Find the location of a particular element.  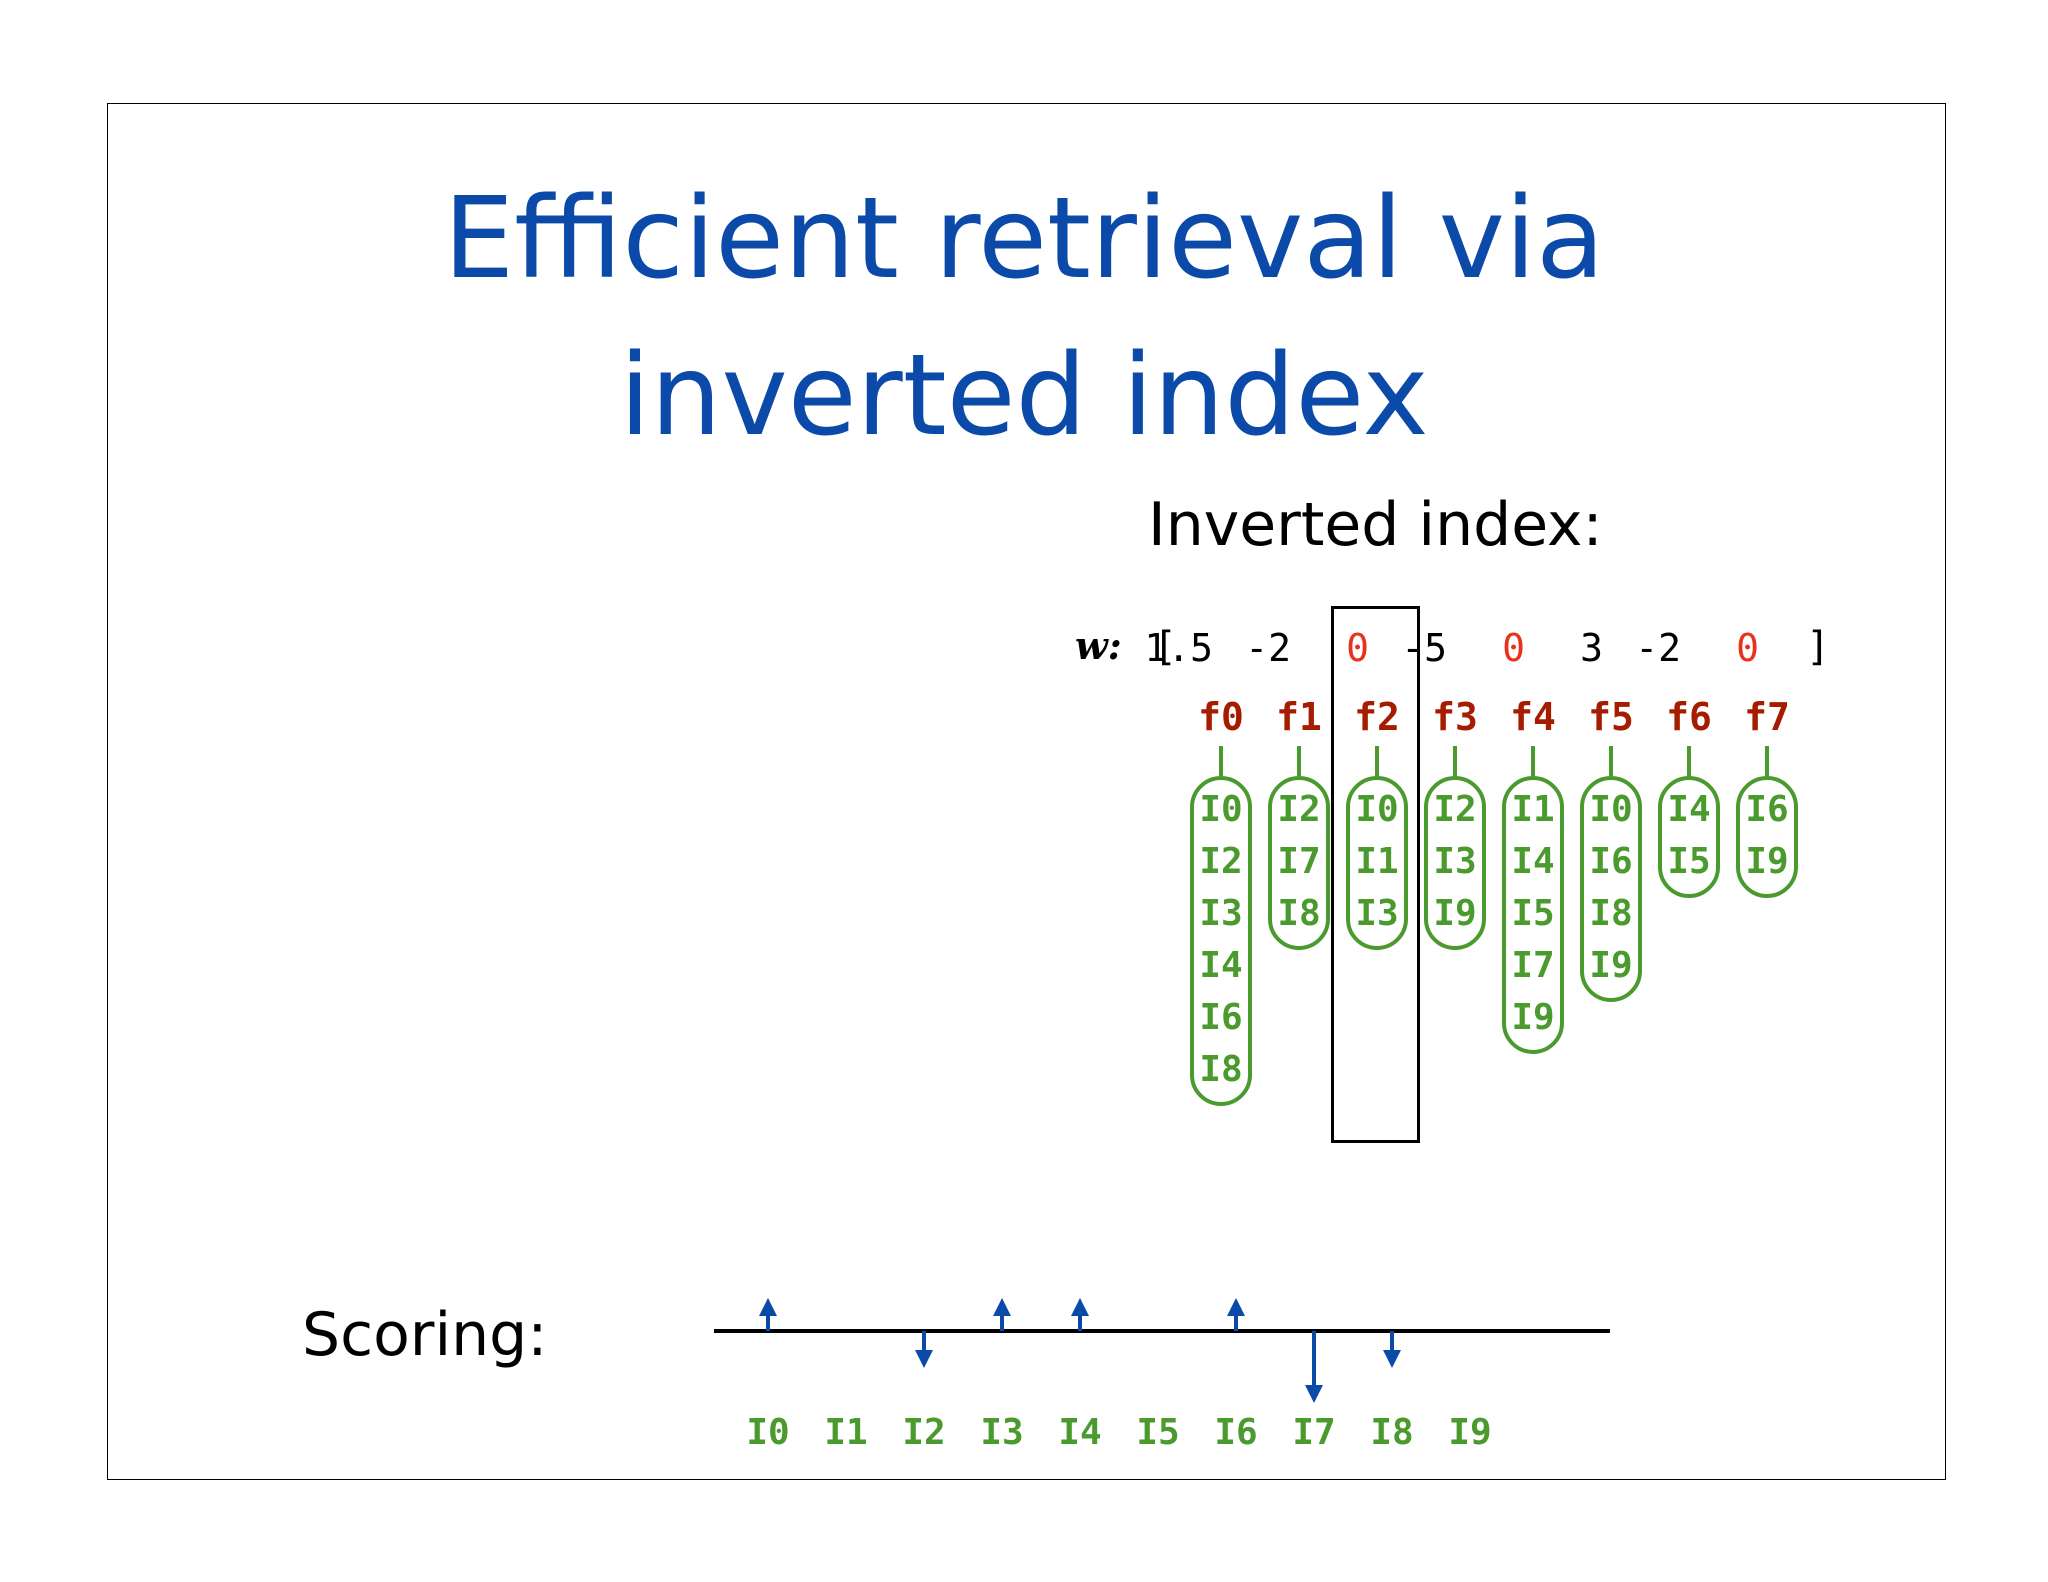

weight-value-1: -2 is located at coordinates (1268, 648).